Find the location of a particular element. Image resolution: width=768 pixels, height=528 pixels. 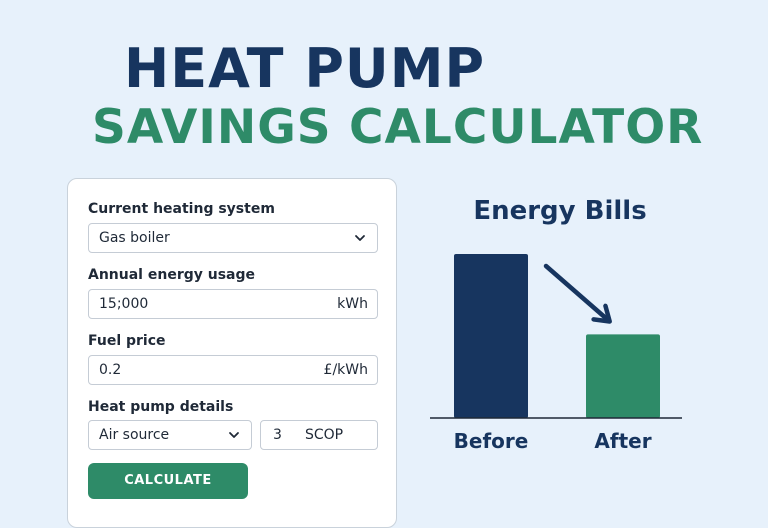

heat-pump-type-value: Air source is located at coordinates (134, 435).